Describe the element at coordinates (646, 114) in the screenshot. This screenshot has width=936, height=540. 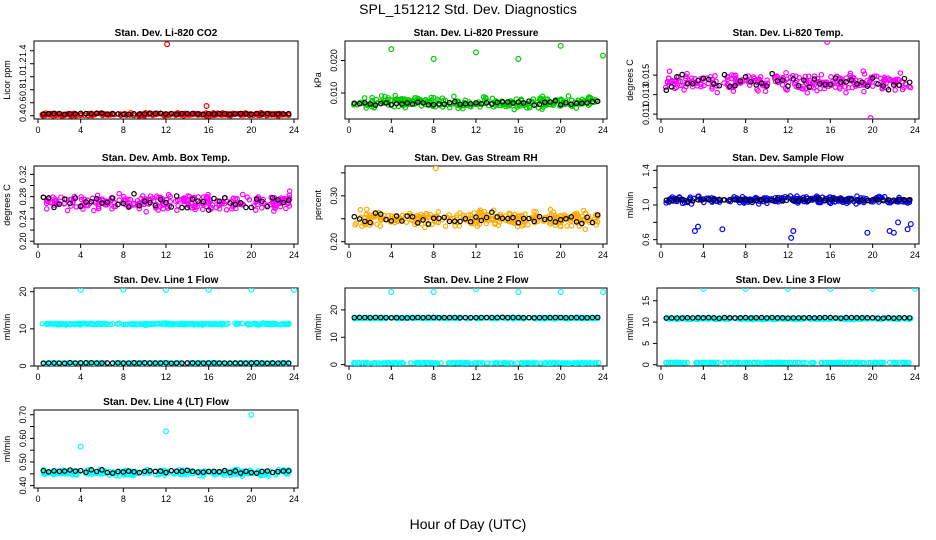
I see `y-tick-label: 0.011` at that location.